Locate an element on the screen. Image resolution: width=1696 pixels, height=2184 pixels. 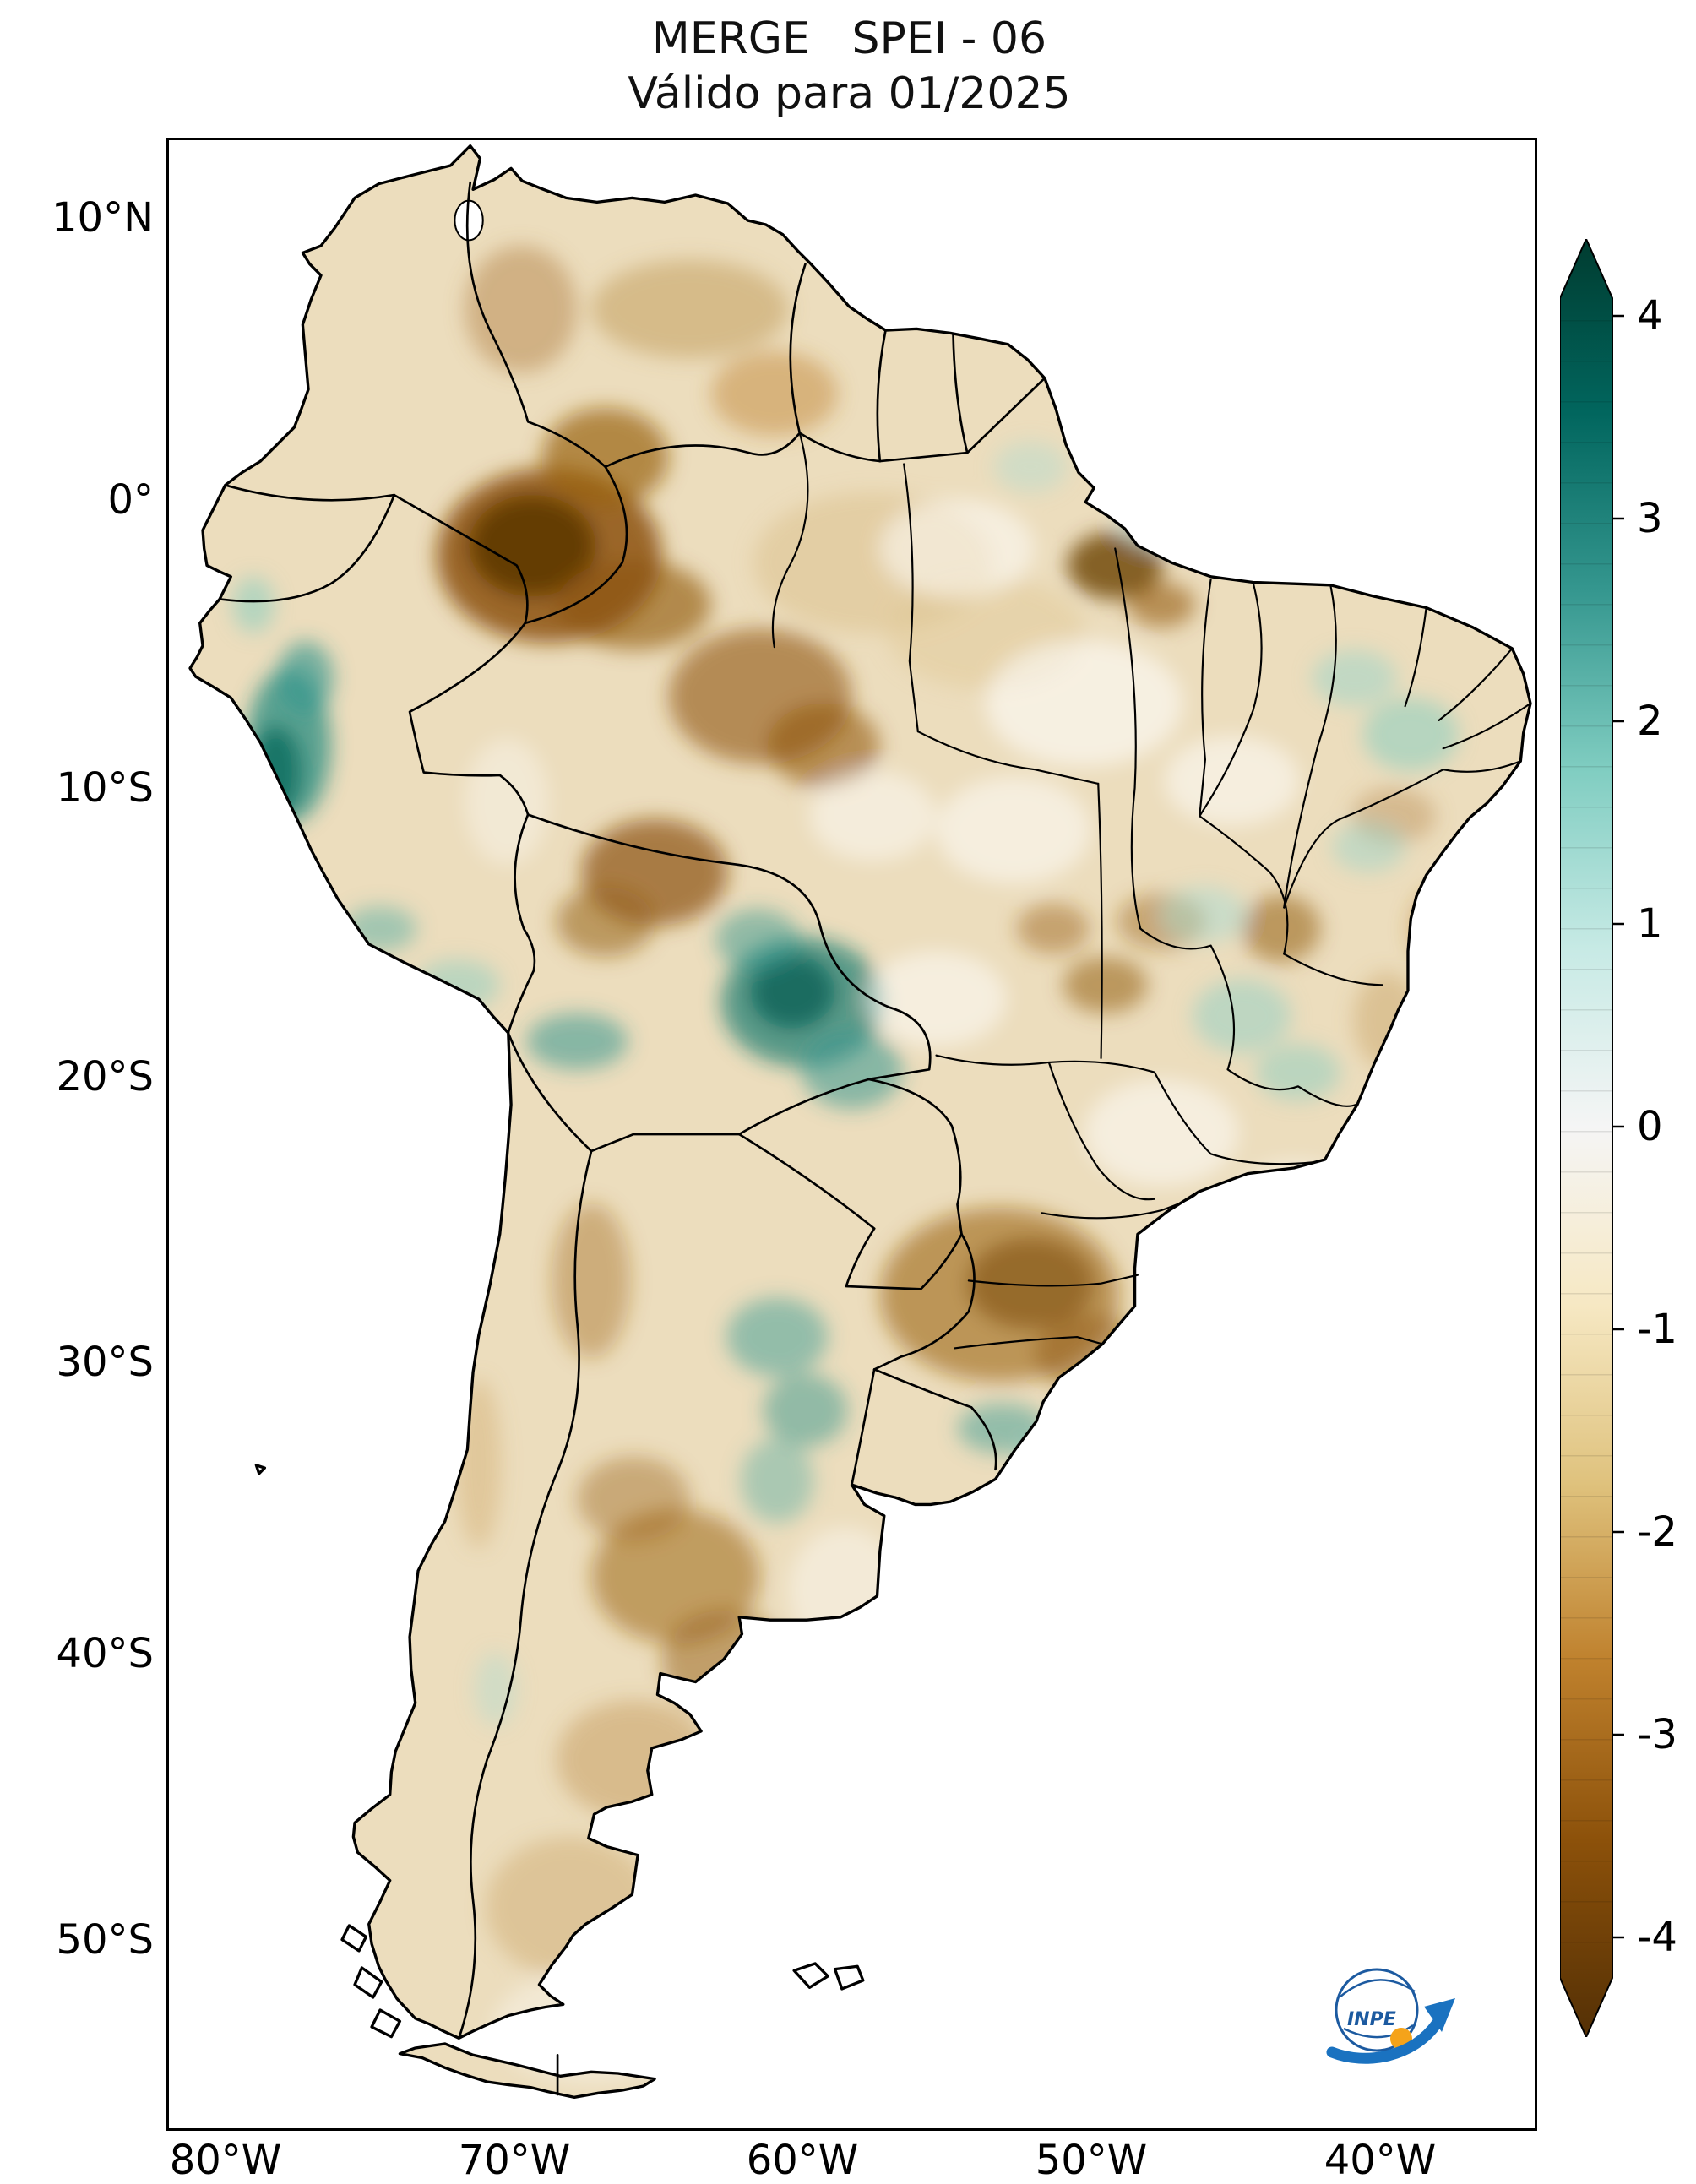
colorbar-segments is located at coordinates (1586, 1138).